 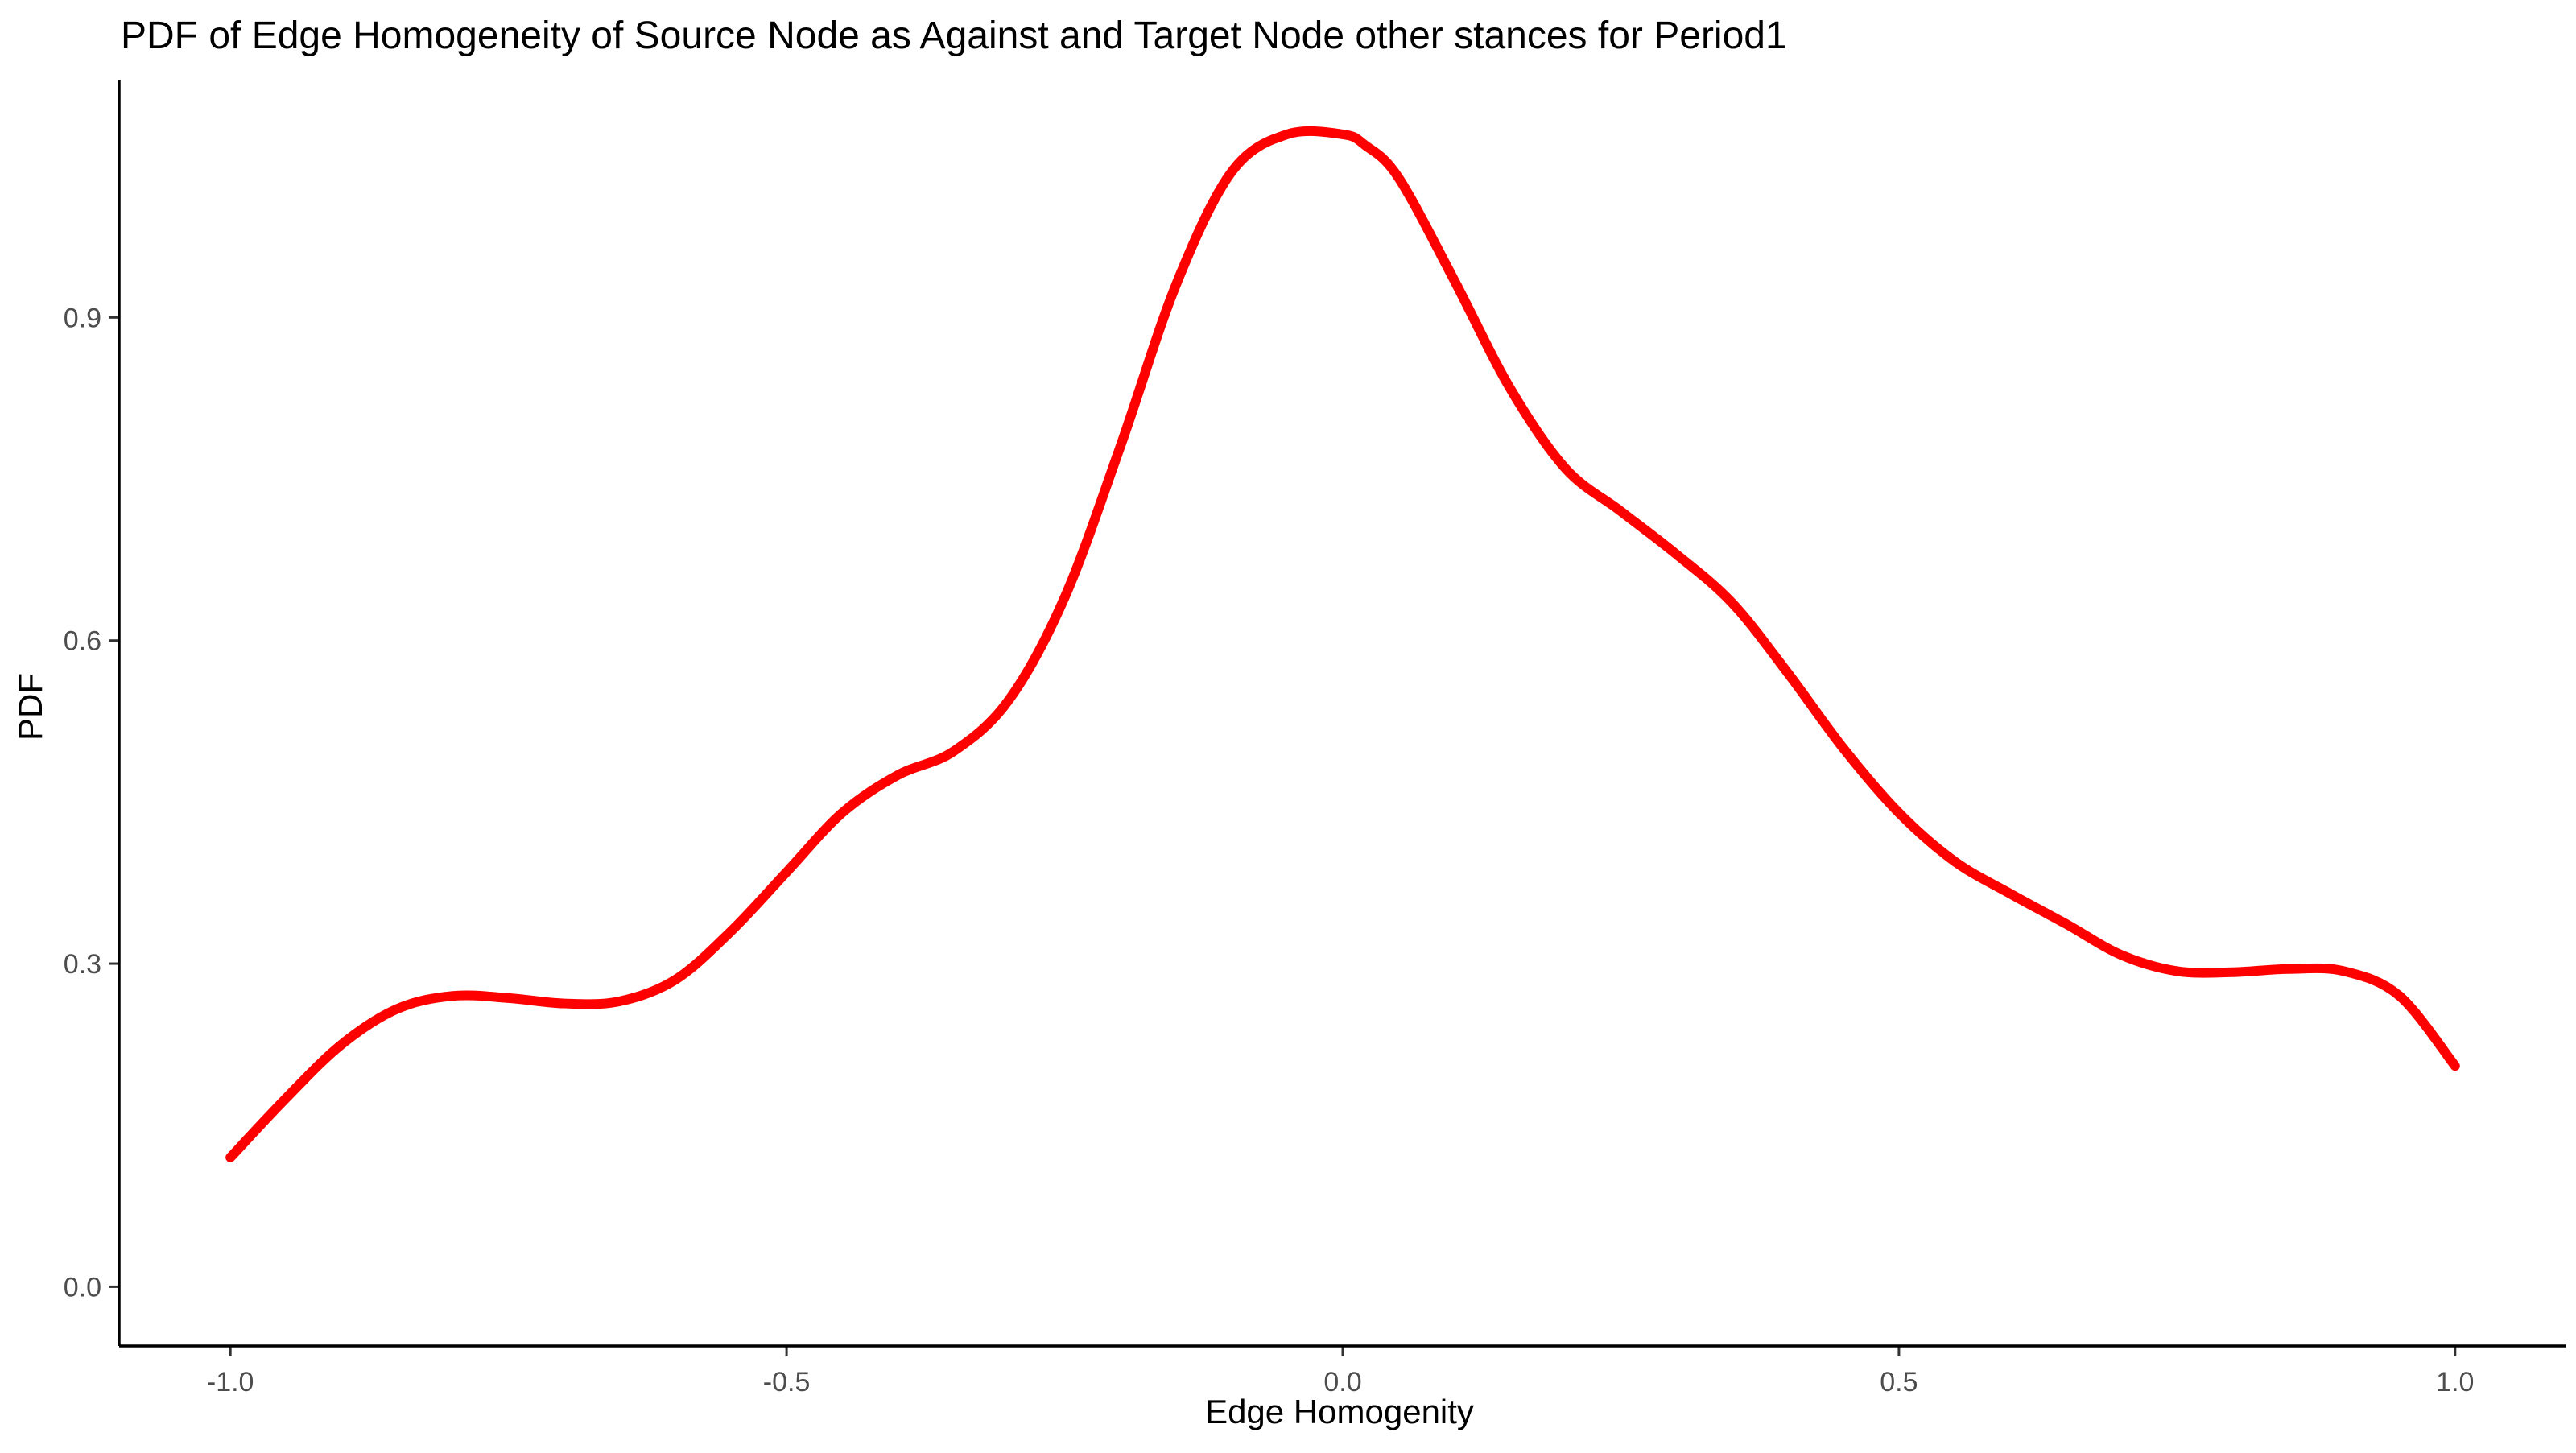 I want to click on y-tick-label: 0.9, so click(x=82, y=318).